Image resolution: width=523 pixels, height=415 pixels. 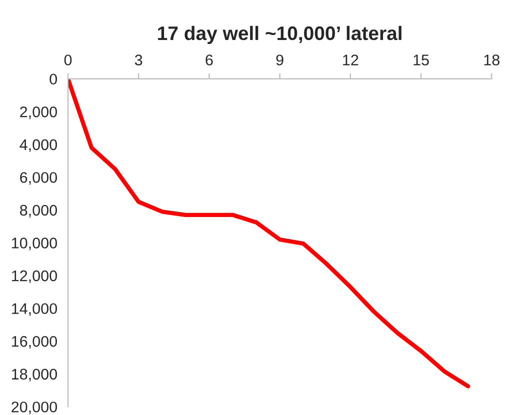 What do you see at coordinates (38, 145) in the screenshot?
I see `y-tick-label: 4,000` at bounding box center [38, 145].